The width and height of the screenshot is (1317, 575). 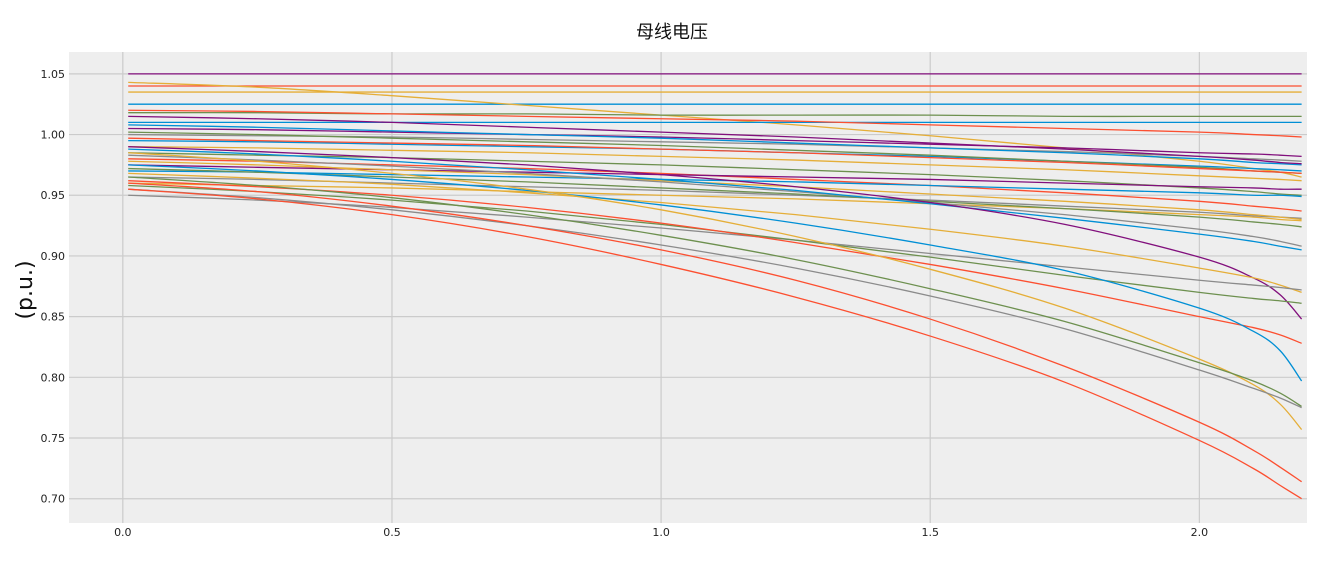 What do you see at coordinates (392, 532) in the screenshot?
I see `x-tick-label: 0.5` at bounding box center [392, 532].